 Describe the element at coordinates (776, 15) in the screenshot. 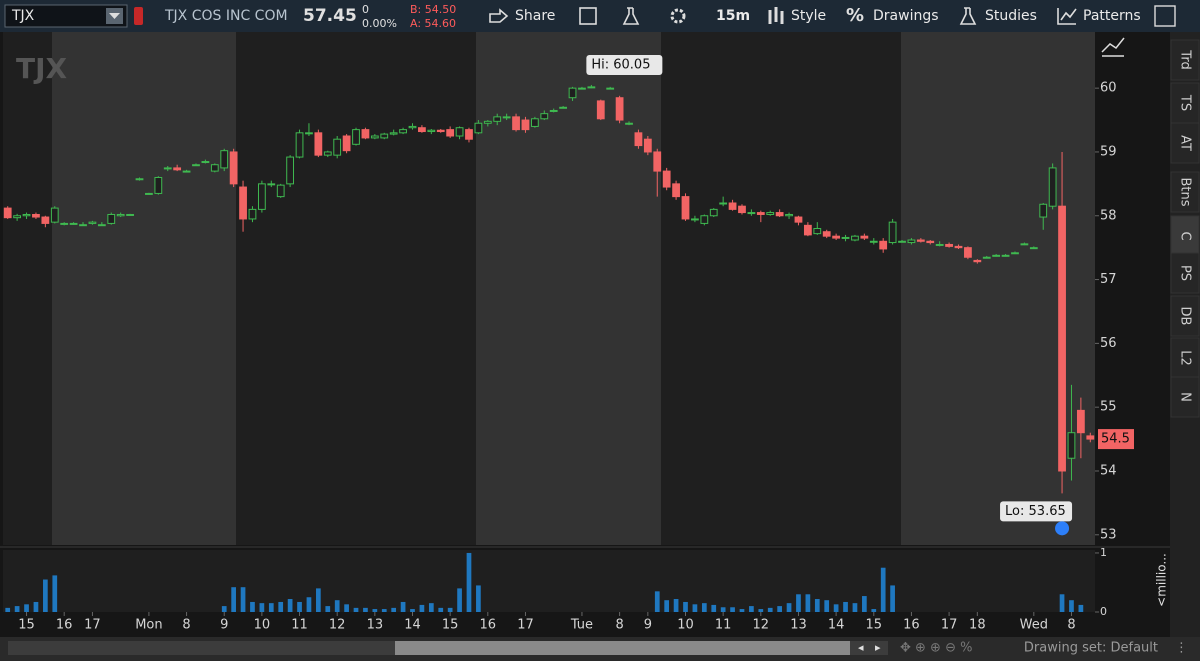

I see `style-icon` at that location.